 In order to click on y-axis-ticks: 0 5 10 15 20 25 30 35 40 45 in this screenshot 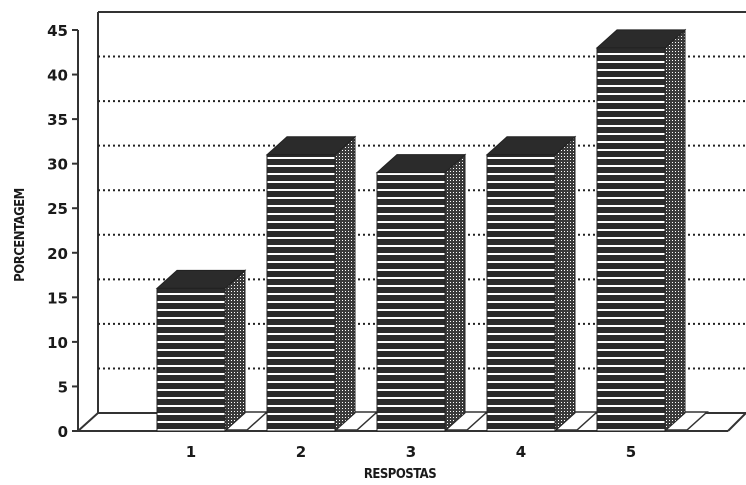, I will do `click(62, 231)`.